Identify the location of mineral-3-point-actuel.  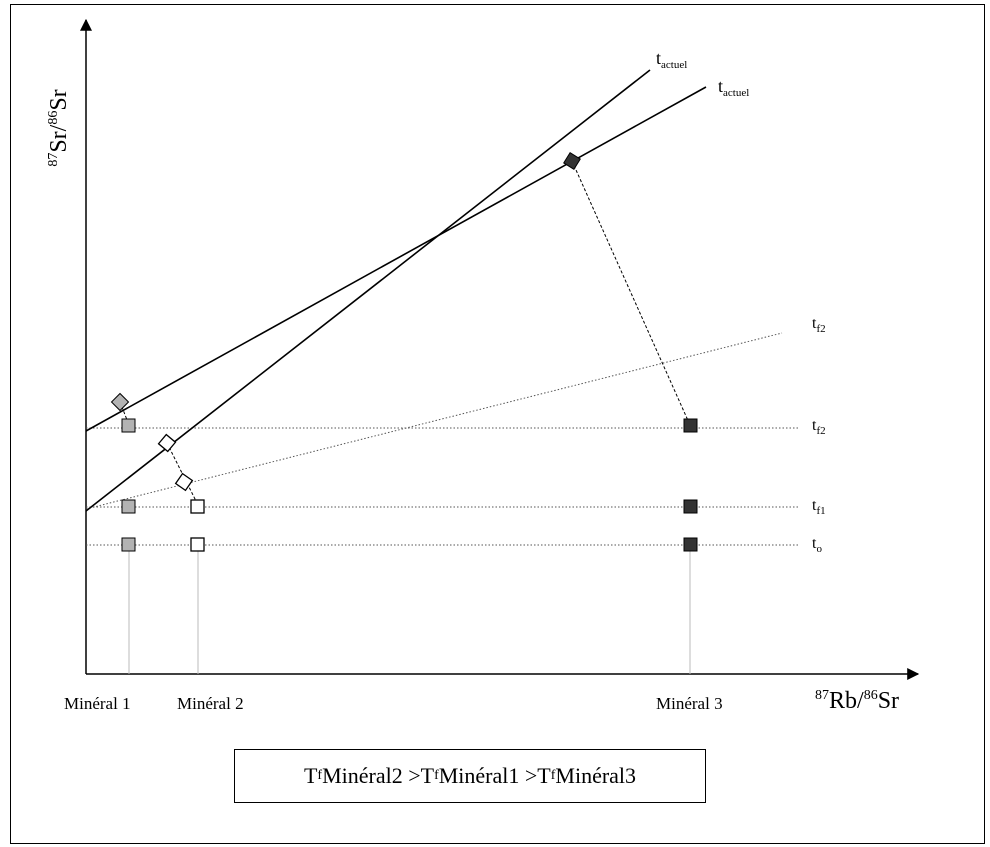
(572, 161).